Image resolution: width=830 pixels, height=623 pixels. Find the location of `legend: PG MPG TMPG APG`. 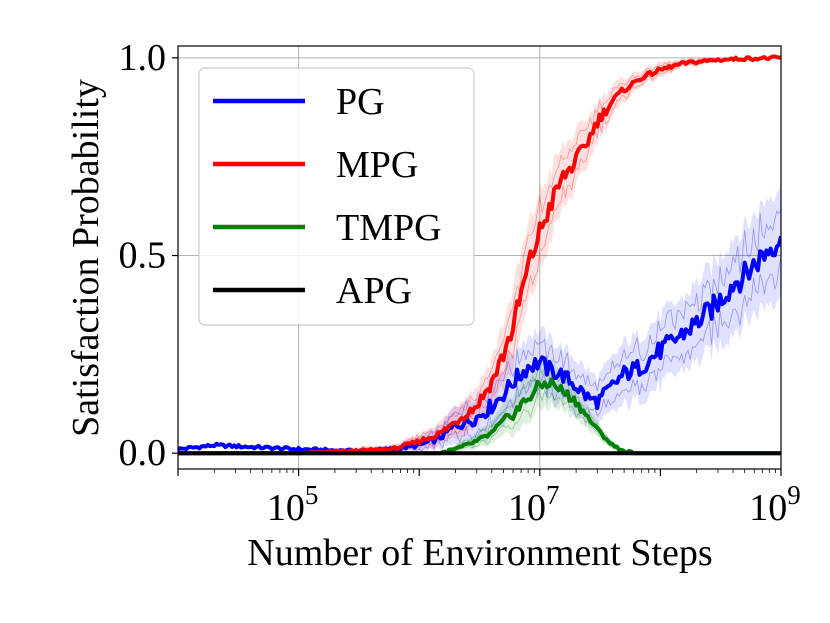

legend: PG MPG TMPG APG is located at coordinates (336, 196).